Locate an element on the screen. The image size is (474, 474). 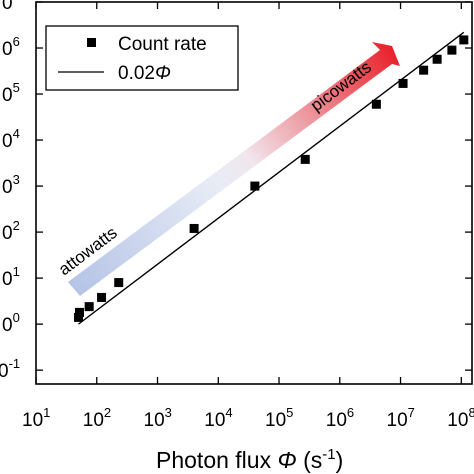
y-tick-label-3: 04 is located at coordinates (11, 139).